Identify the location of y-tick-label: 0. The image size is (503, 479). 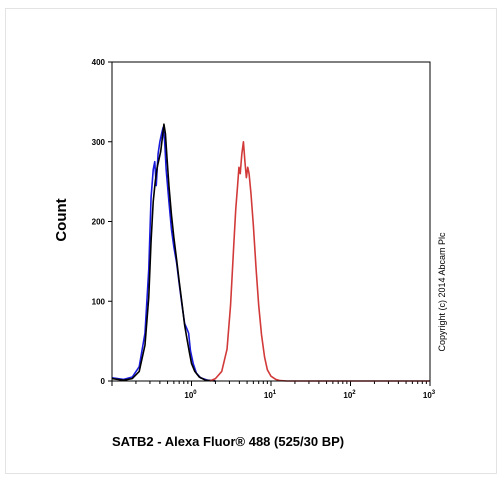
(103, 381).